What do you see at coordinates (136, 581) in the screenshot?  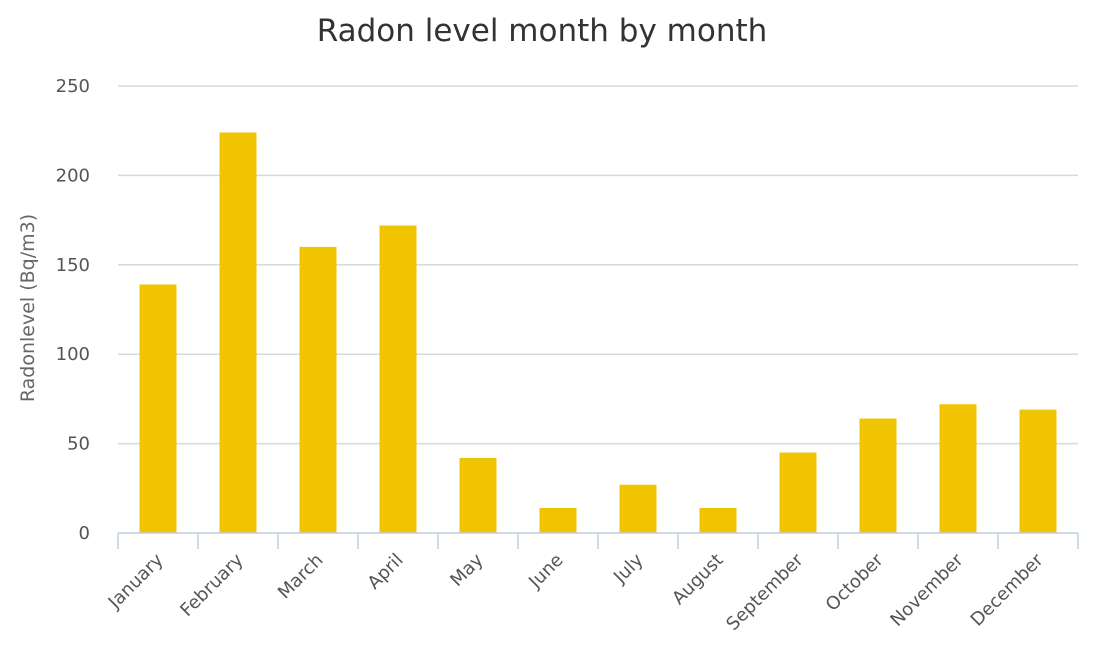 I see `x-tick-label: January` at bounding box center [136, 581].